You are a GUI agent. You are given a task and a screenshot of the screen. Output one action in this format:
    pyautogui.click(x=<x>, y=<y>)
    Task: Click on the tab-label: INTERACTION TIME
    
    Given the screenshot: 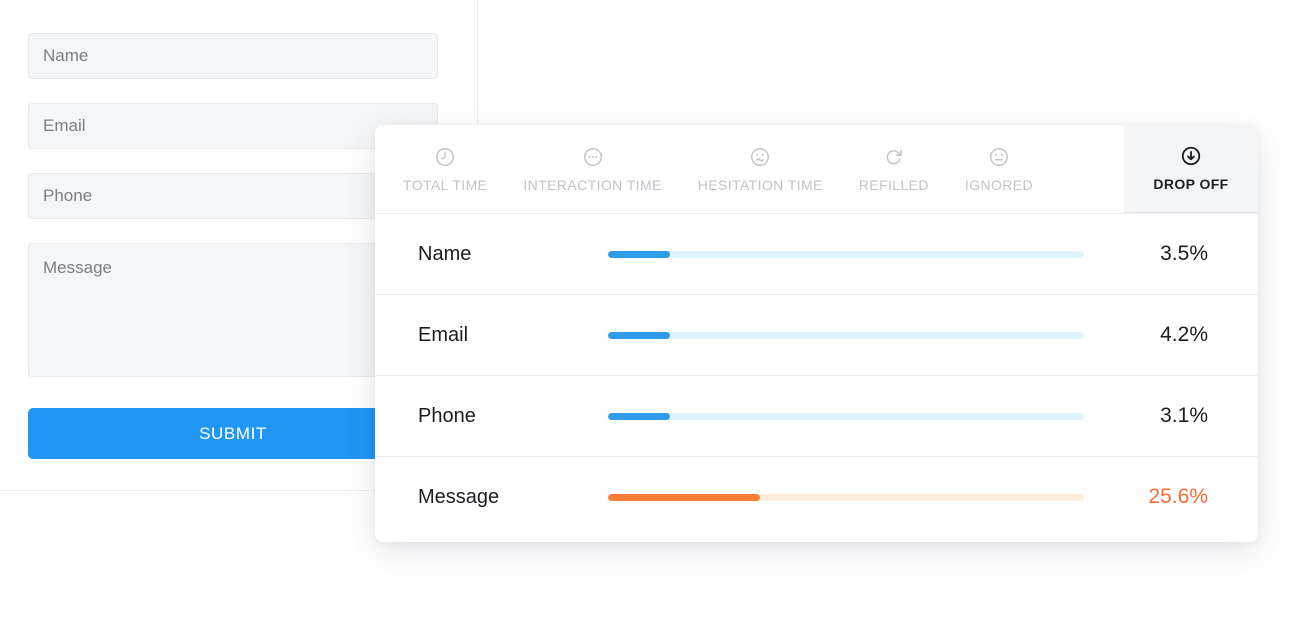 What is the action you would take?
    pyautogui.click(x=592, y=184)
    